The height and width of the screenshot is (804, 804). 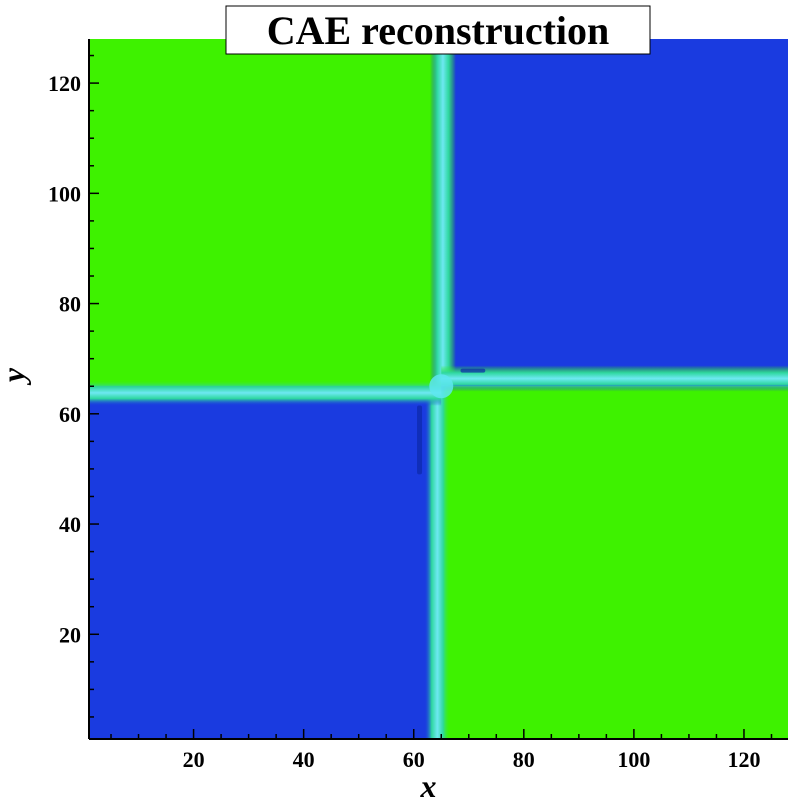 What do you see at coordinates (524, 759) in the screenshot?
I see `x-tick-label-80: 80` at bounding box center [524, 759].